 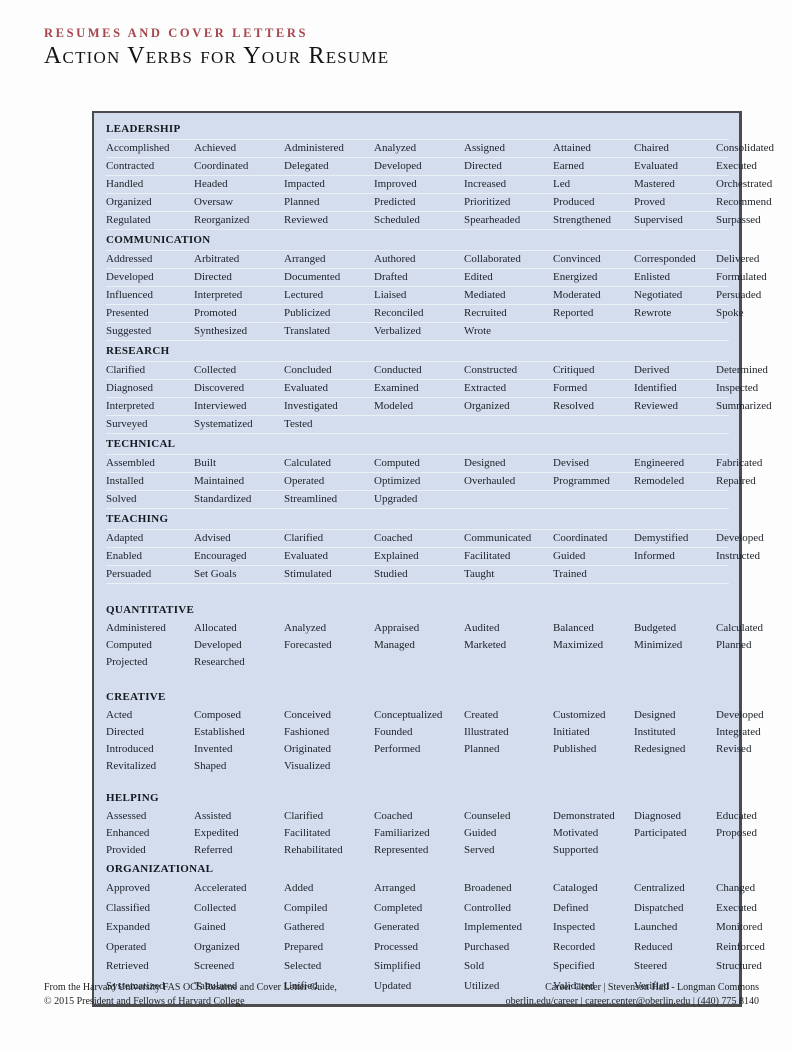 I want to click on verb: Verbalized, so click(x=398, y=331).